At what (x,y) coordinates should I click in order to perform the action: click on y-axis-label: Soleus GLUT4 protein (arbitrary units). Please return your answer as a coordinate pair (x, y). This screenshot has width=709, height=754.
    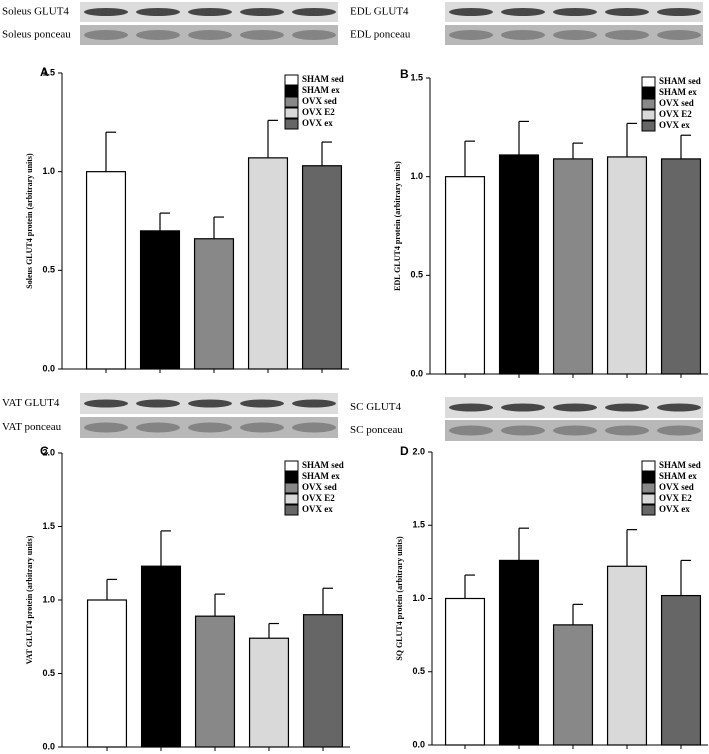
    Looking at the image, I should click on (29, 221).